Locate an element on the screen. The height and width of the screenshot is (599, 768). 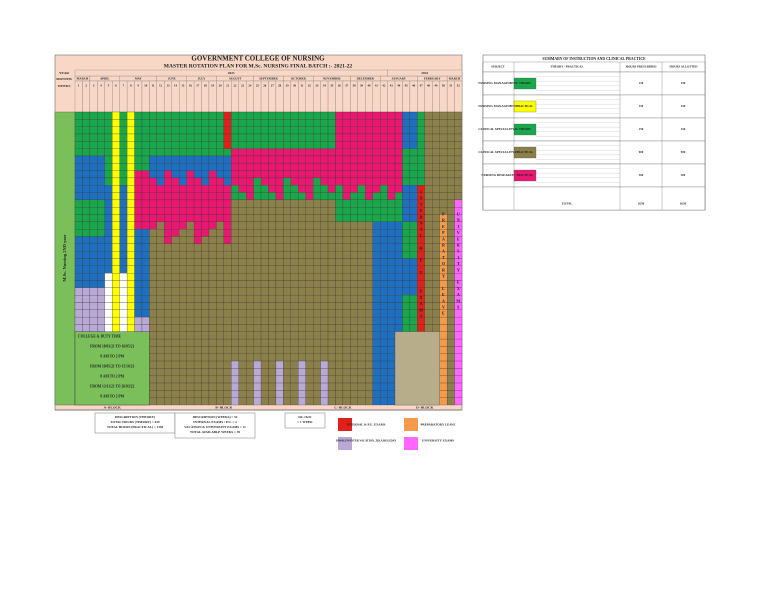
hours-allotted: 900 is located at coordinates (683, 152).